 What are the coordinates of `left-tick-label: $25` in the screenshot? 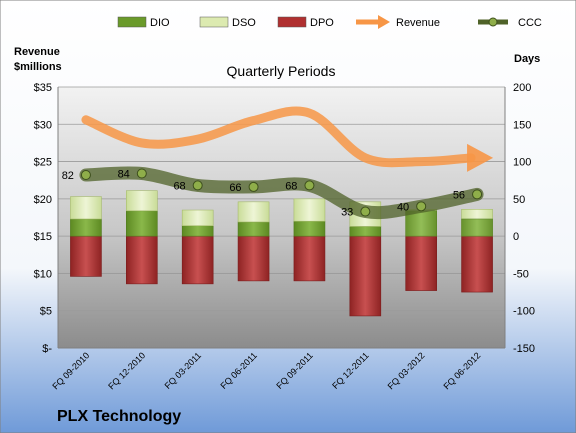 It's located at (43, 163).